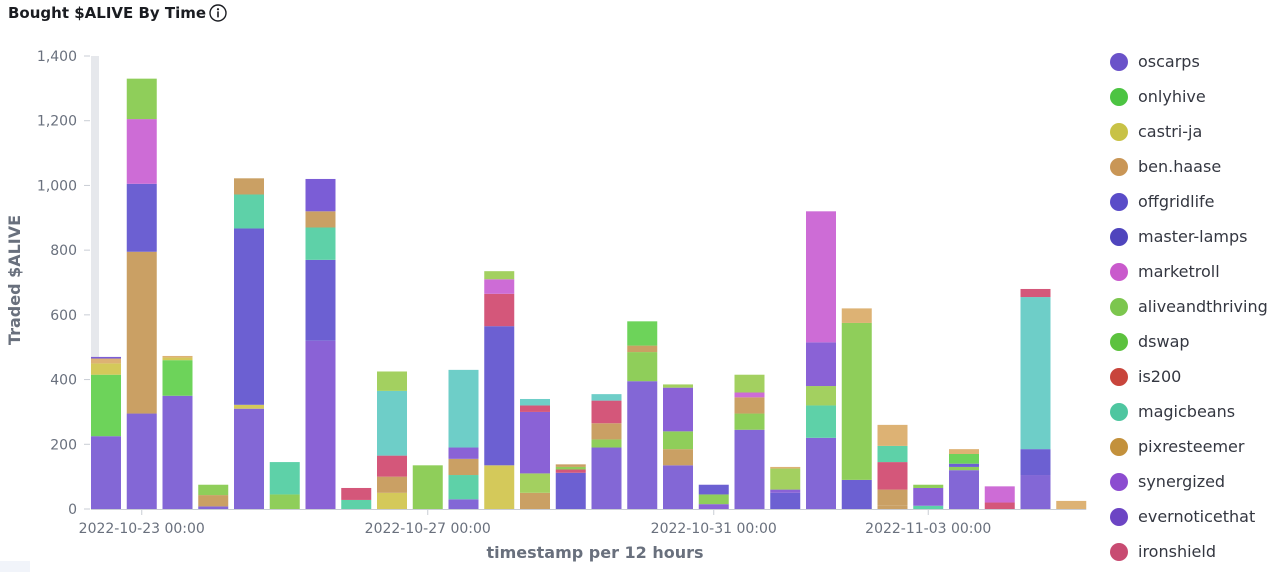 The width and height of the screenshot is (1280, 572). What do you see at coordinates (1194, 61) in the screenshot?
I see `legend-item-oscarps: oscarps` at bounding box center [1194, 61].